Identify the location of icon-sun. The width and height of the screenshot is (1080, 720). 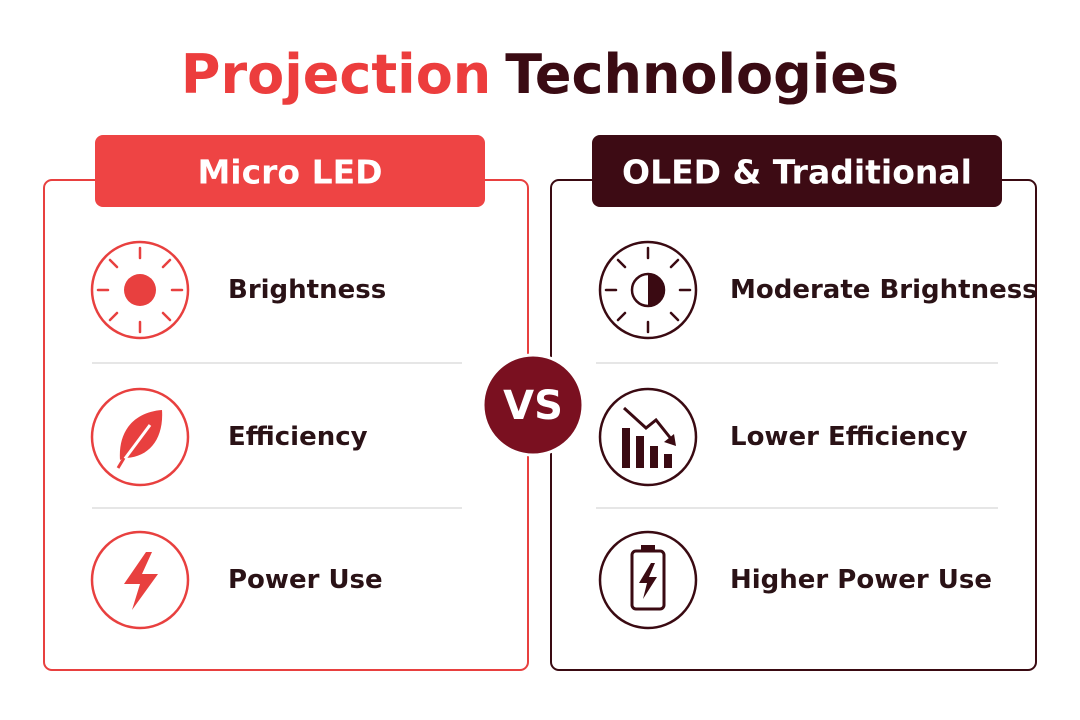
(140, 290).